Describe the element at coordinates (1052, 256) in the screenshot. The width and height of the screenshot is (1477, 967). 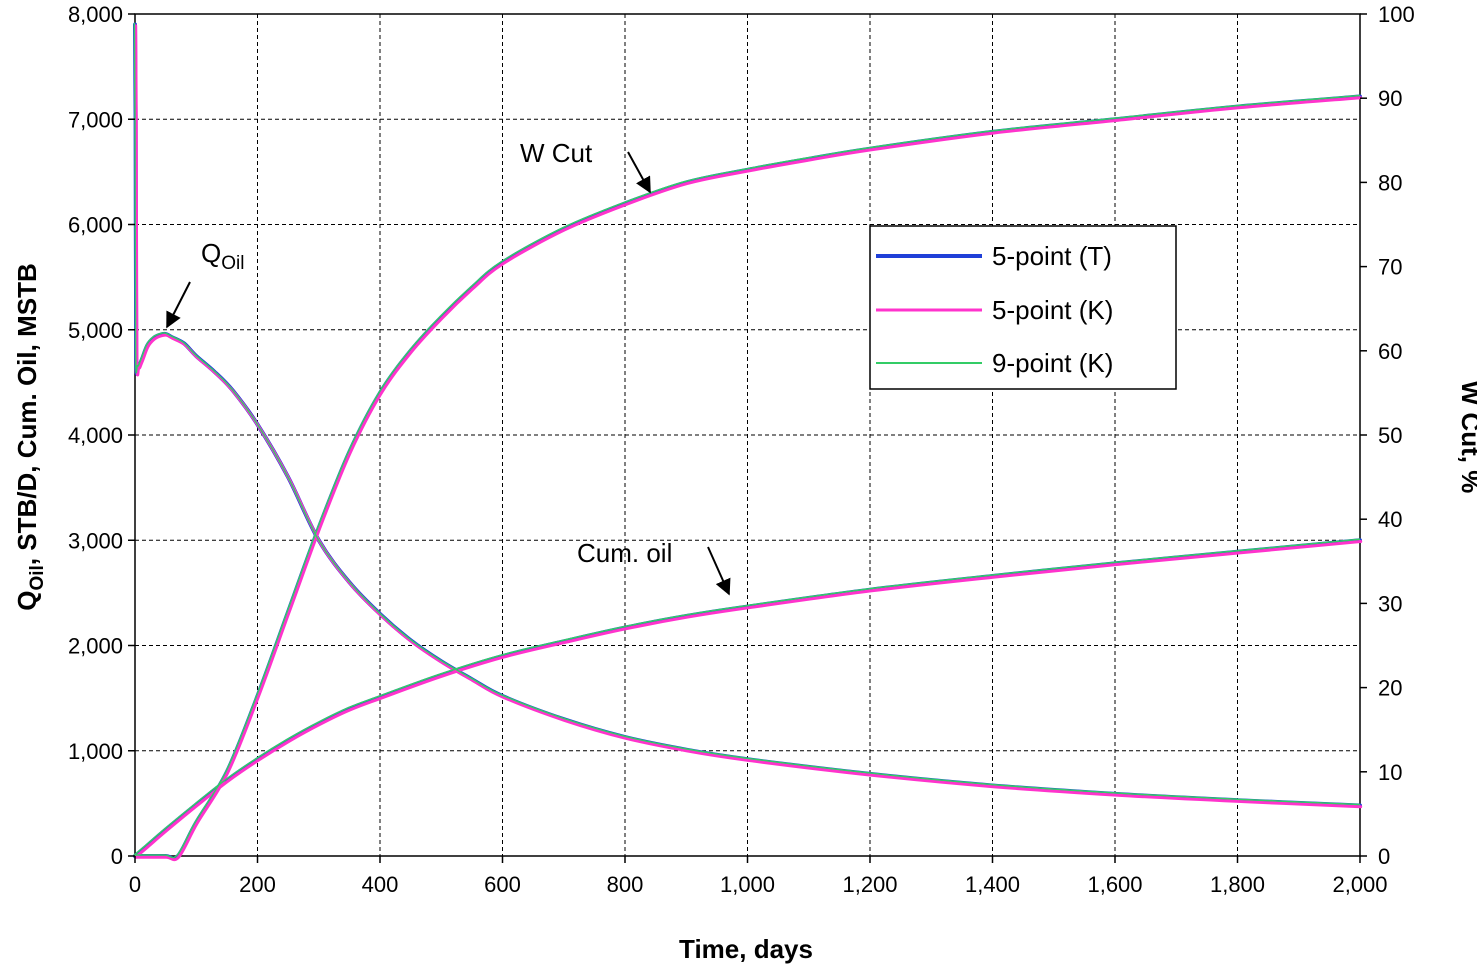
I see `legend-label-5-point-t: 5-point (T)` at that location.